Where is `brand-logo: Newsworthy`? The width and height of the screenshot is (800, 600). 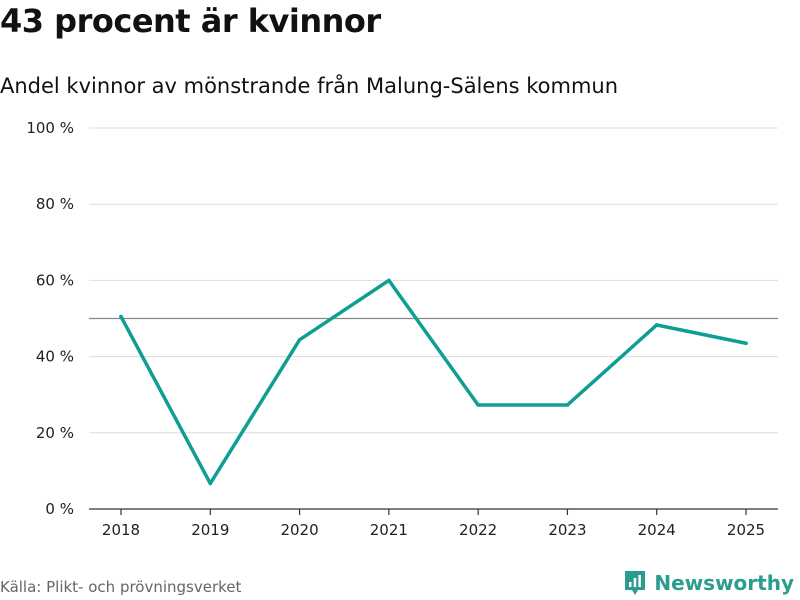 brand-logo: Newsworthy is located at coordinates (708, 583).